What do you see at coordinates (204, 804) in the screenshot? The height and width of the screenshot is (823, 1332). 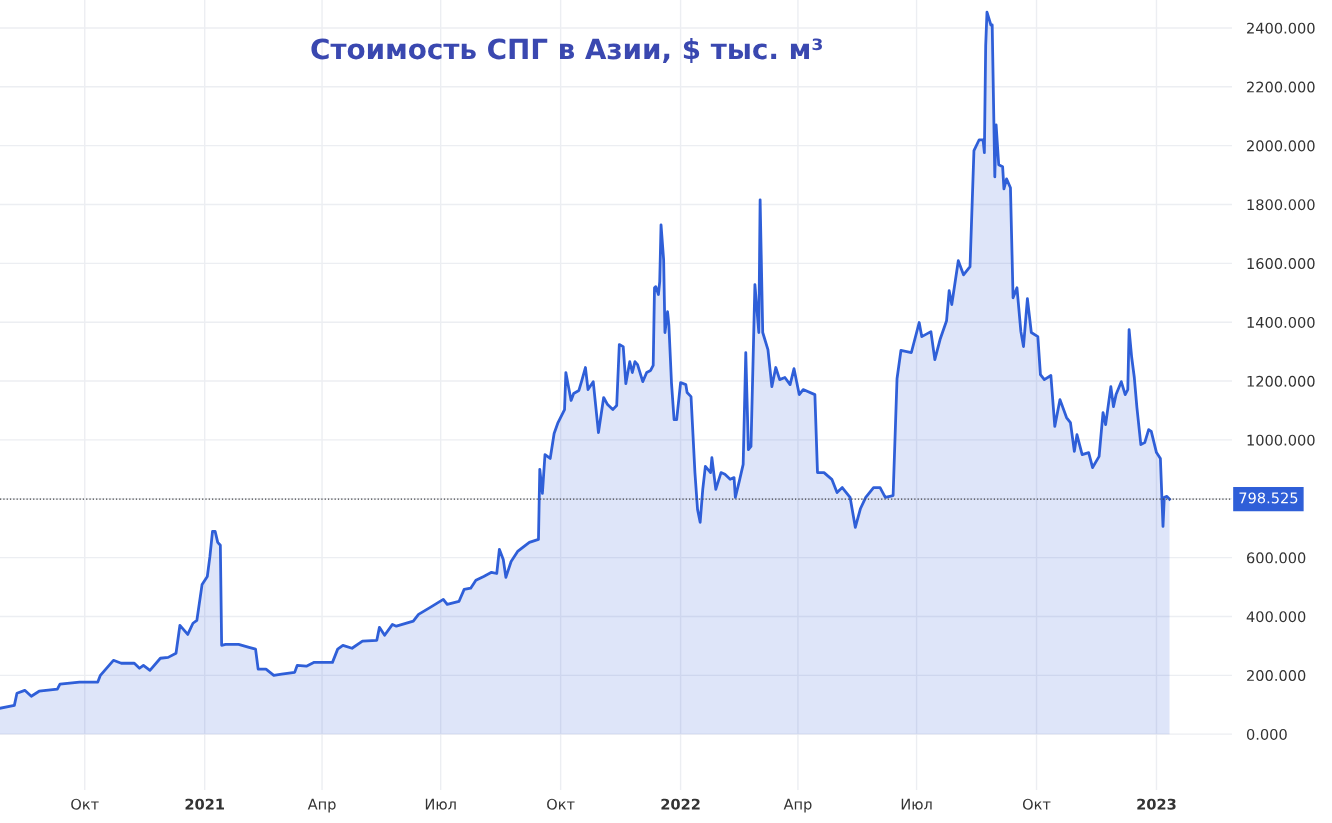 I see `x-tick-label: 2021` at bounding box center [204, 804].